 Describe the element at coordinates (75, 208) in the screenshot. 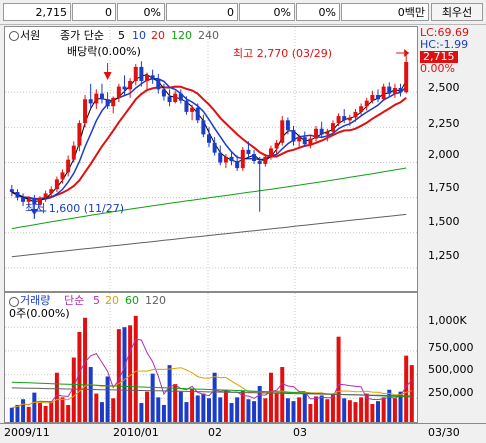

I see `min-price-label: 최저 1,600 (11/27)` at that location.